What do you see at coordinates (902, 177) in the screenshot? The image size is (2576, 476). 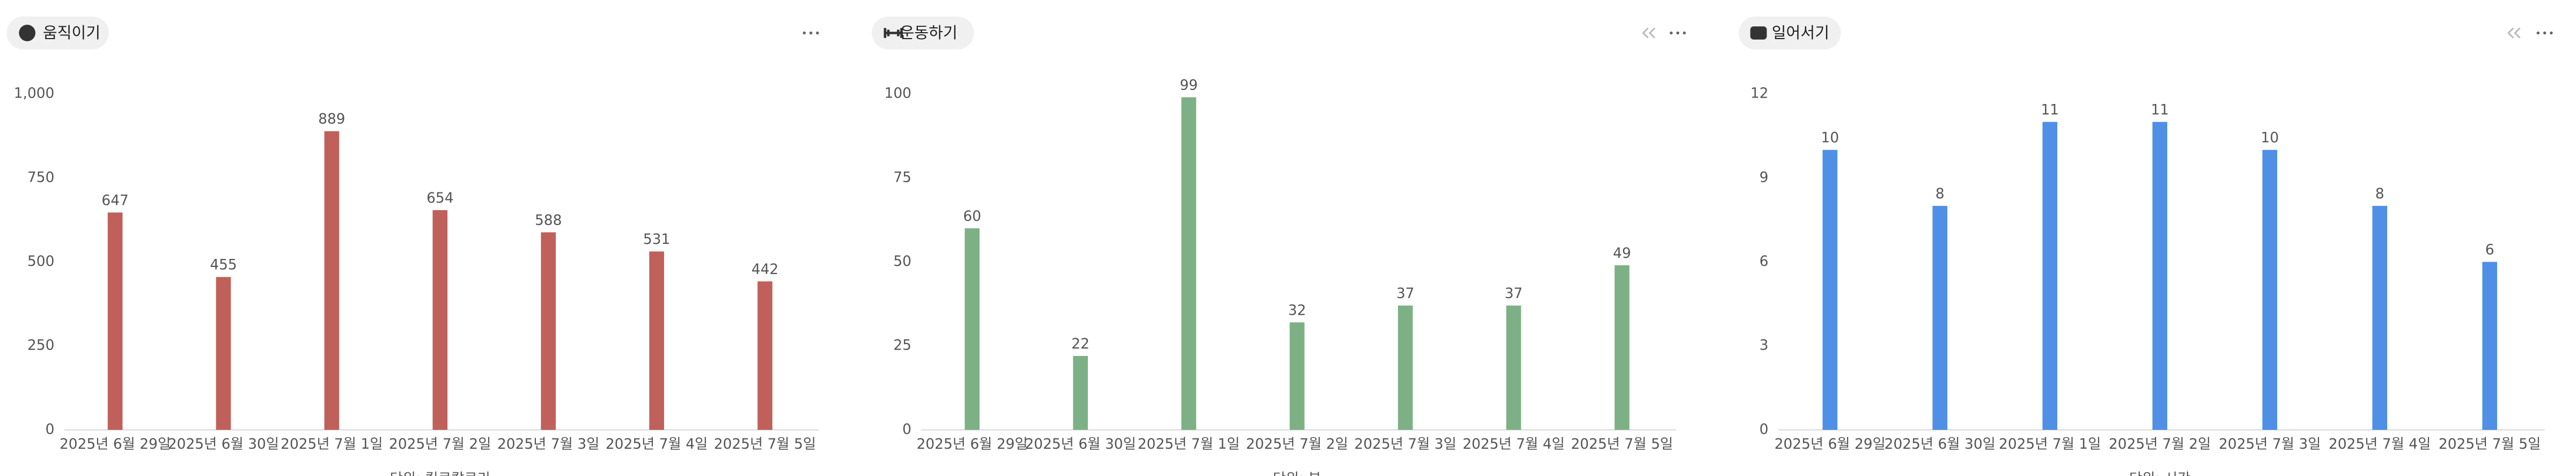 I see `y-tick-label: 75` at bounding box center [902, 177].